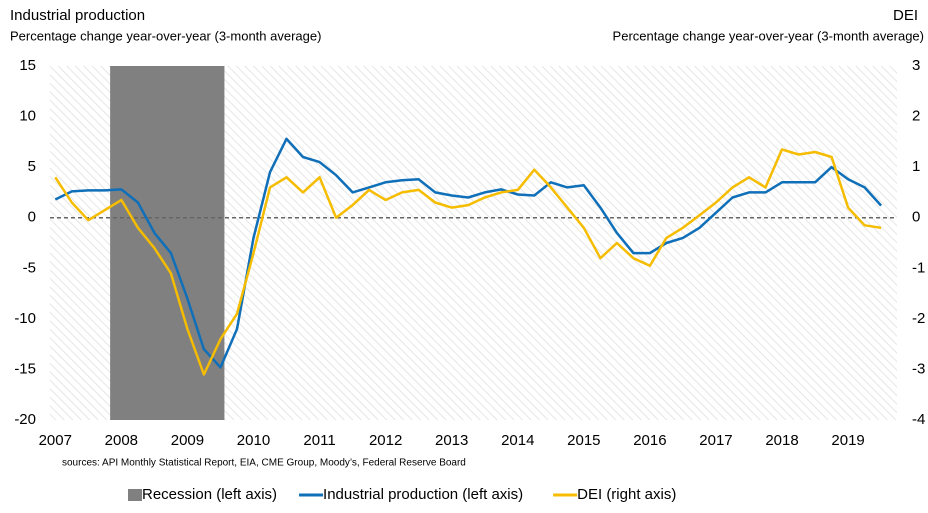  What do you see at coordinates (25, 419) in the screenshot?
I see `y-tick-label: -20` at bounding box center [25, 419].